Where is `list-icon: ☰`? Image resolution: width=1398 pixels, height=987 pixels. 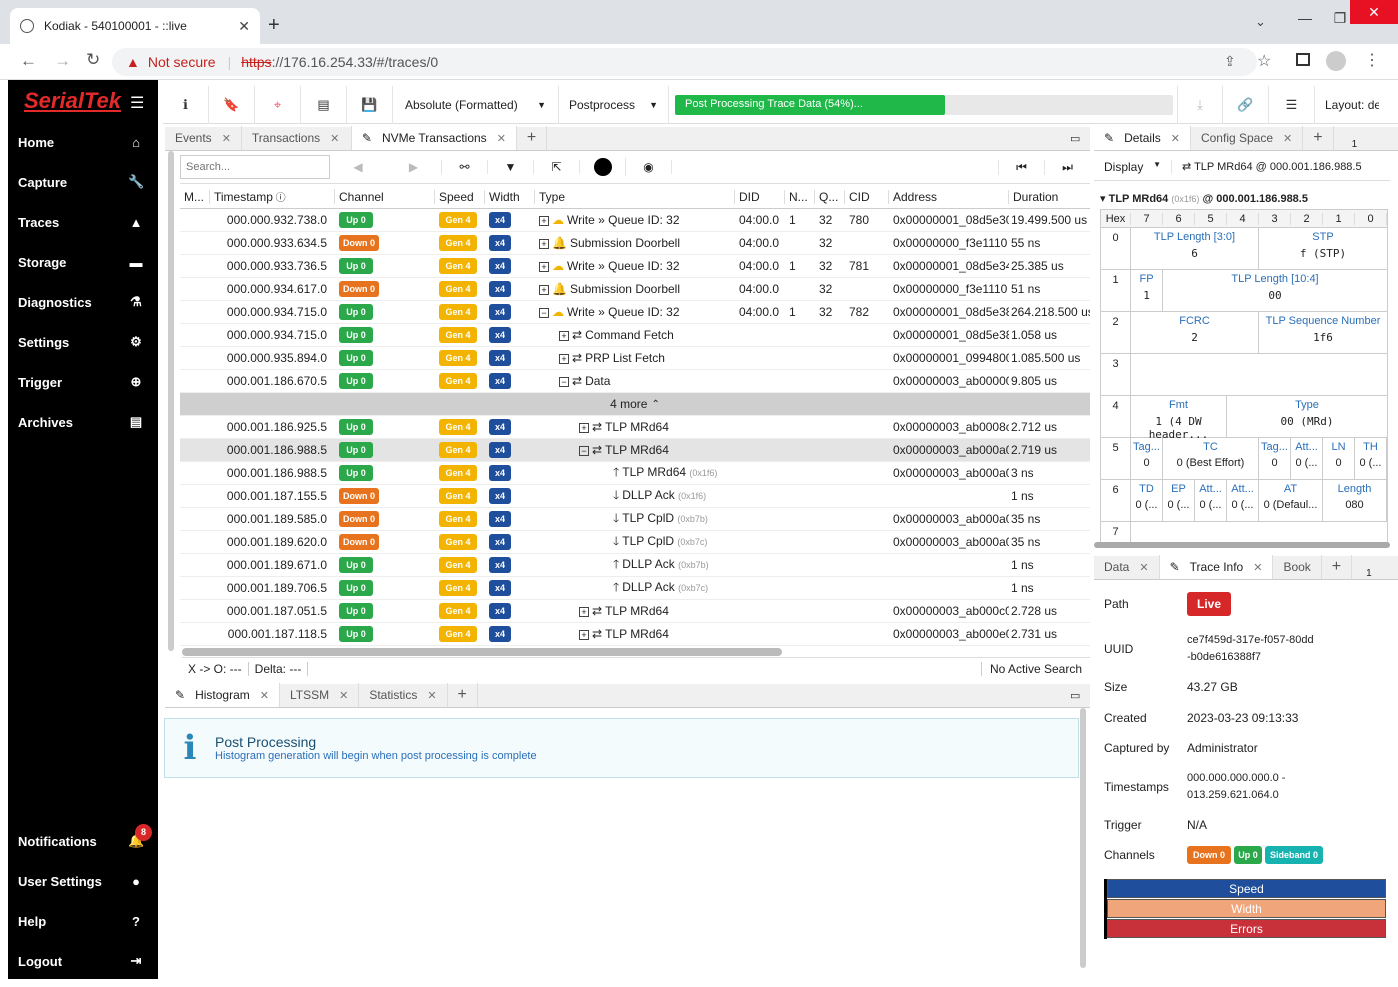
list-icon: ☰ is located at coordinates (1292, 104).